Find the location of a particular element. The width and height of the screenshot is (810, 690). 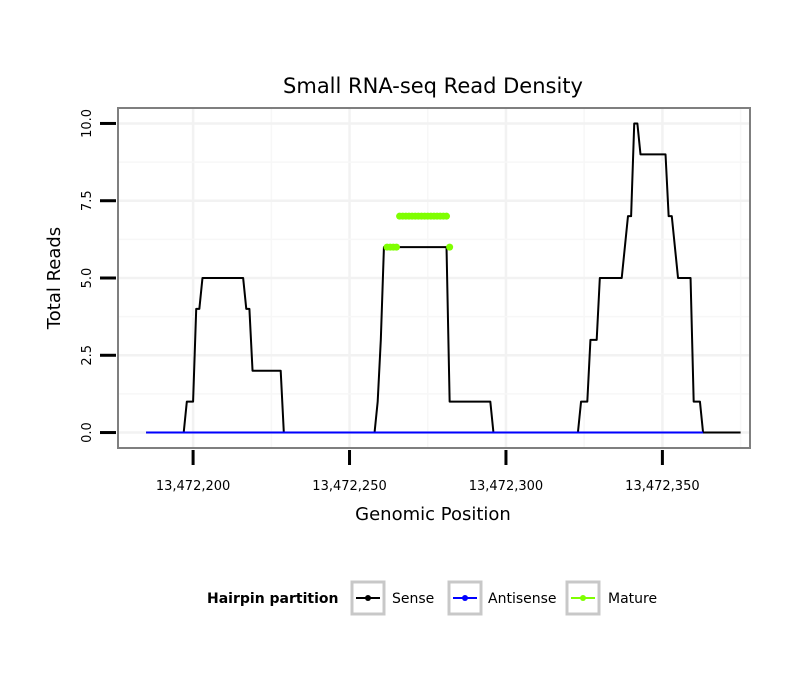

legend-key-dot-antisense is located at coordinates (465, 598).